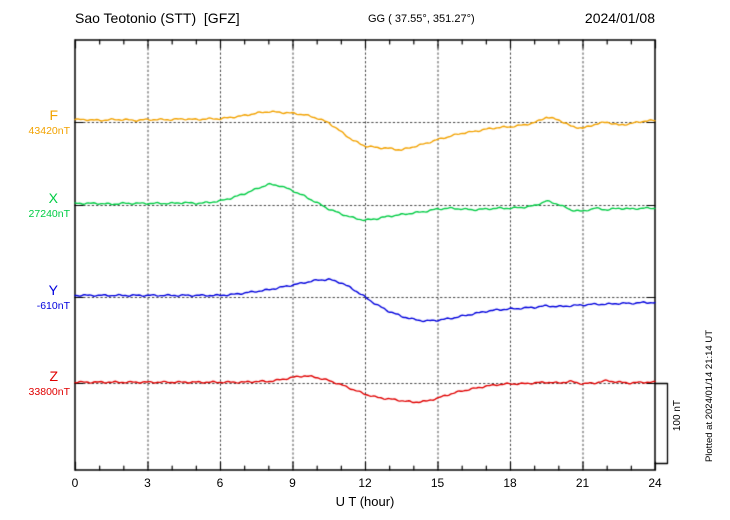 This screenshot has height=520, width=730. What do you see at coordinates (292, 483) in the screenshot?
I see `x-tick-label-9: 9` at bounding box center [292, 483].